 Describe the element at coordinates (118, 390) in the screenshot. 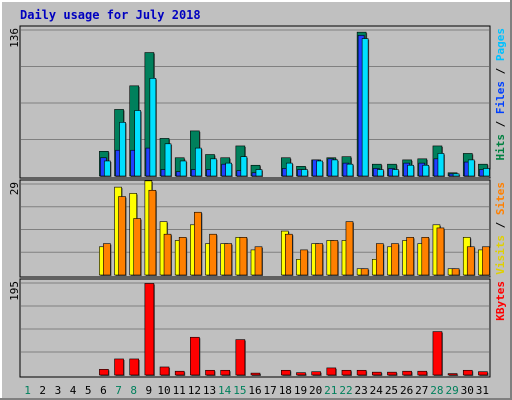

I see `x-tick-label: 7` at that location.